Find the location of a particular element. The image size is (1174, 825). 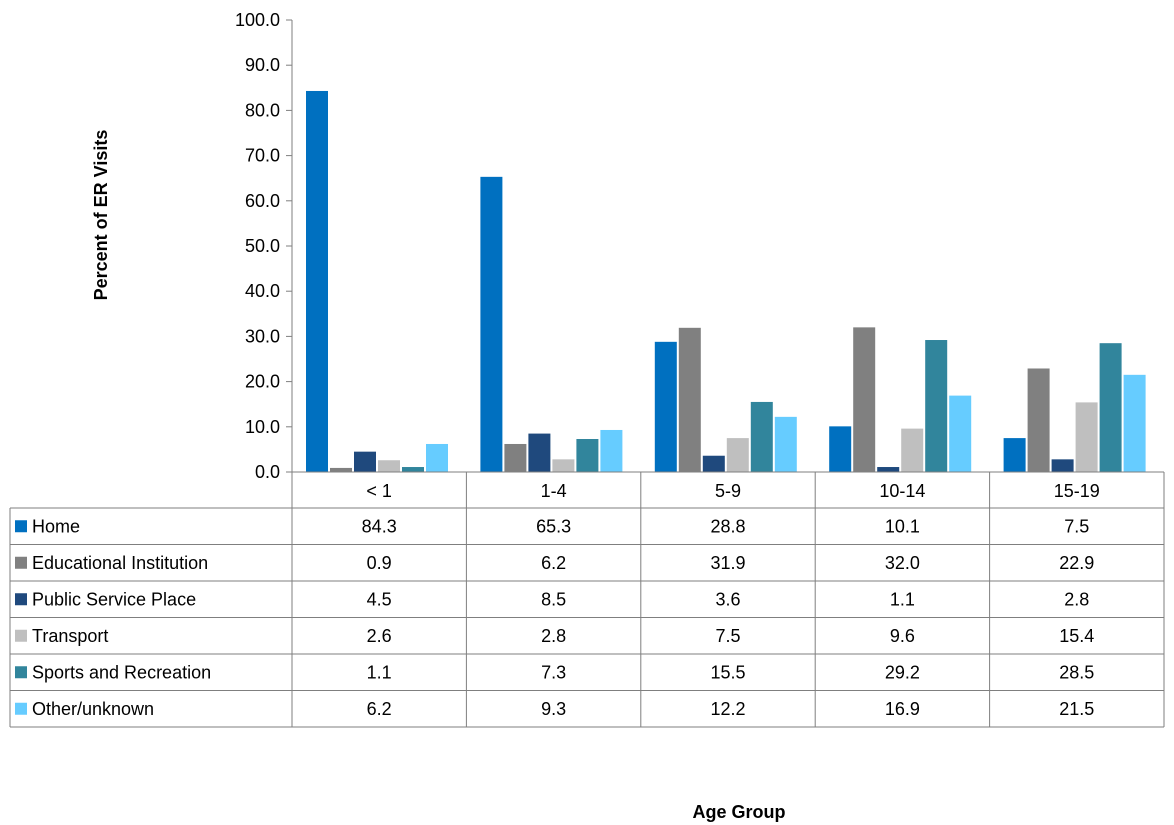

data-label: 4.5 is located at coordinates (379, 599).